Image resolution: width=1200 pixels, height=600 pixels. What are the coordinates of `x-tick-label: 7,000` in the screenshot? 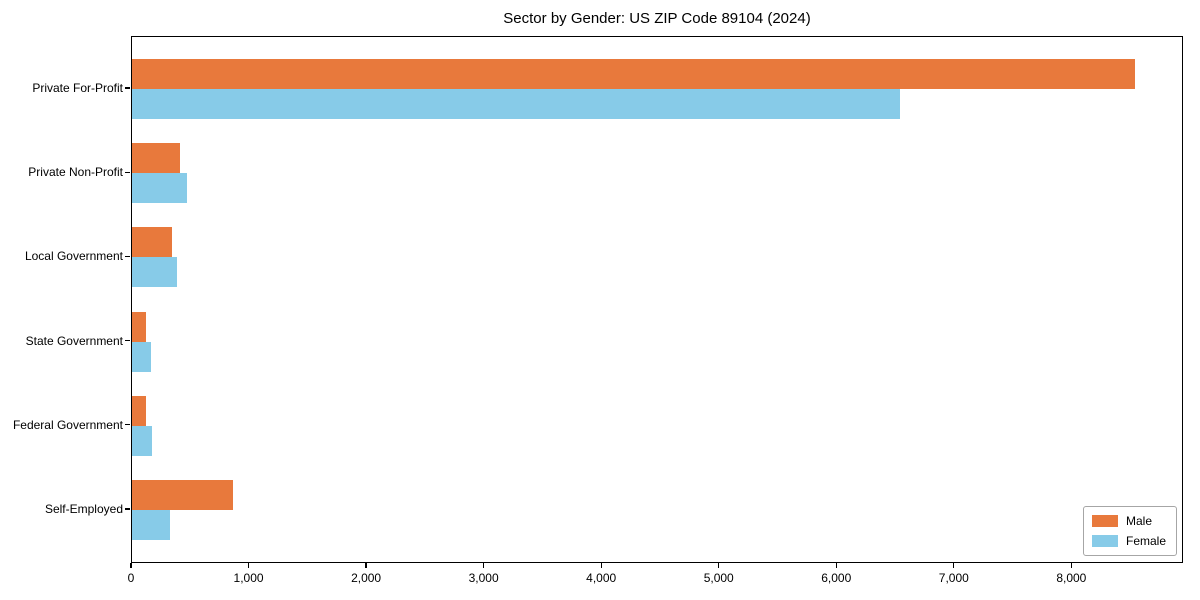 It's located at (953, 578).